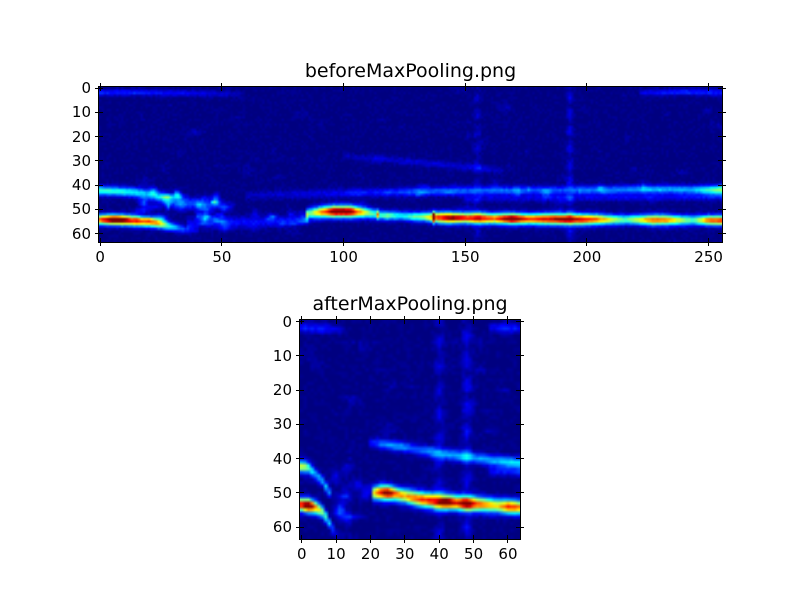 The image size is (800, 600). What do you see at coordinates (439, 554) in the screenshot?
I see `x-tick-label: 40` at bounding box center [439, 554].